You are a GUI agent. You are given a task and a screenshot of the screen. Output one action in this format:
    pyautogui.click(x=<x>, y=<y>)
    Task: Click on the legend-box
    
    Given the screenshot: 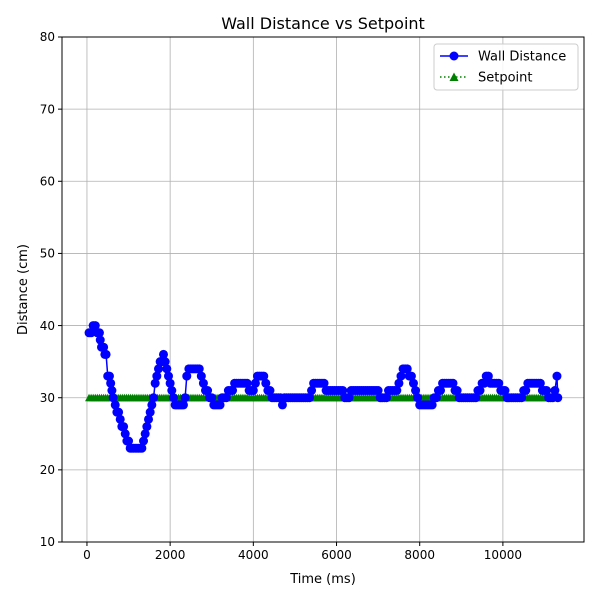 What is the action you would take?
    pyautogui.click(x=506, y=67)
    